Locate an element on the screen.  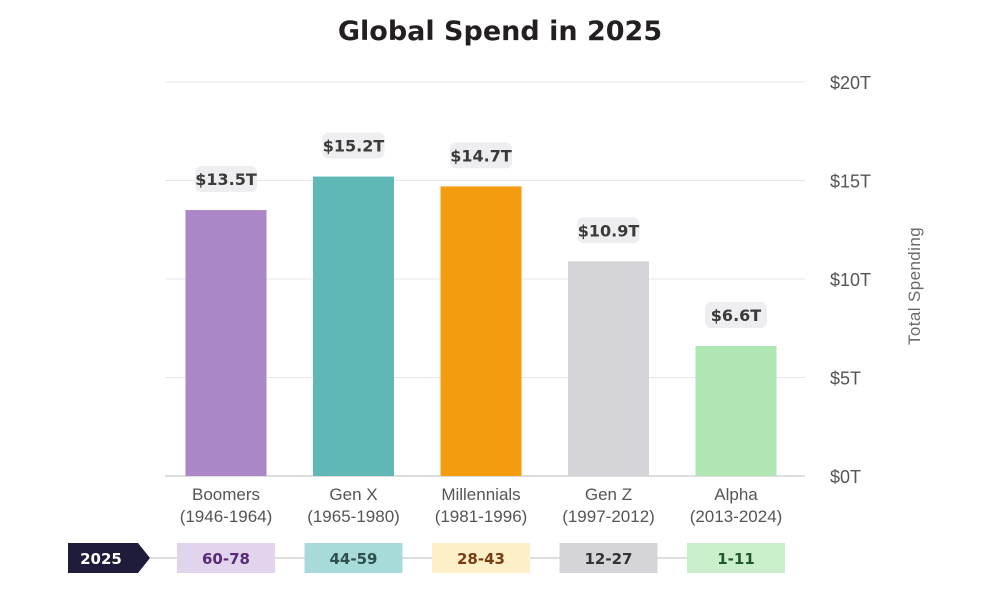
y-tick-label: $5T is located at coordinates (845, 379).